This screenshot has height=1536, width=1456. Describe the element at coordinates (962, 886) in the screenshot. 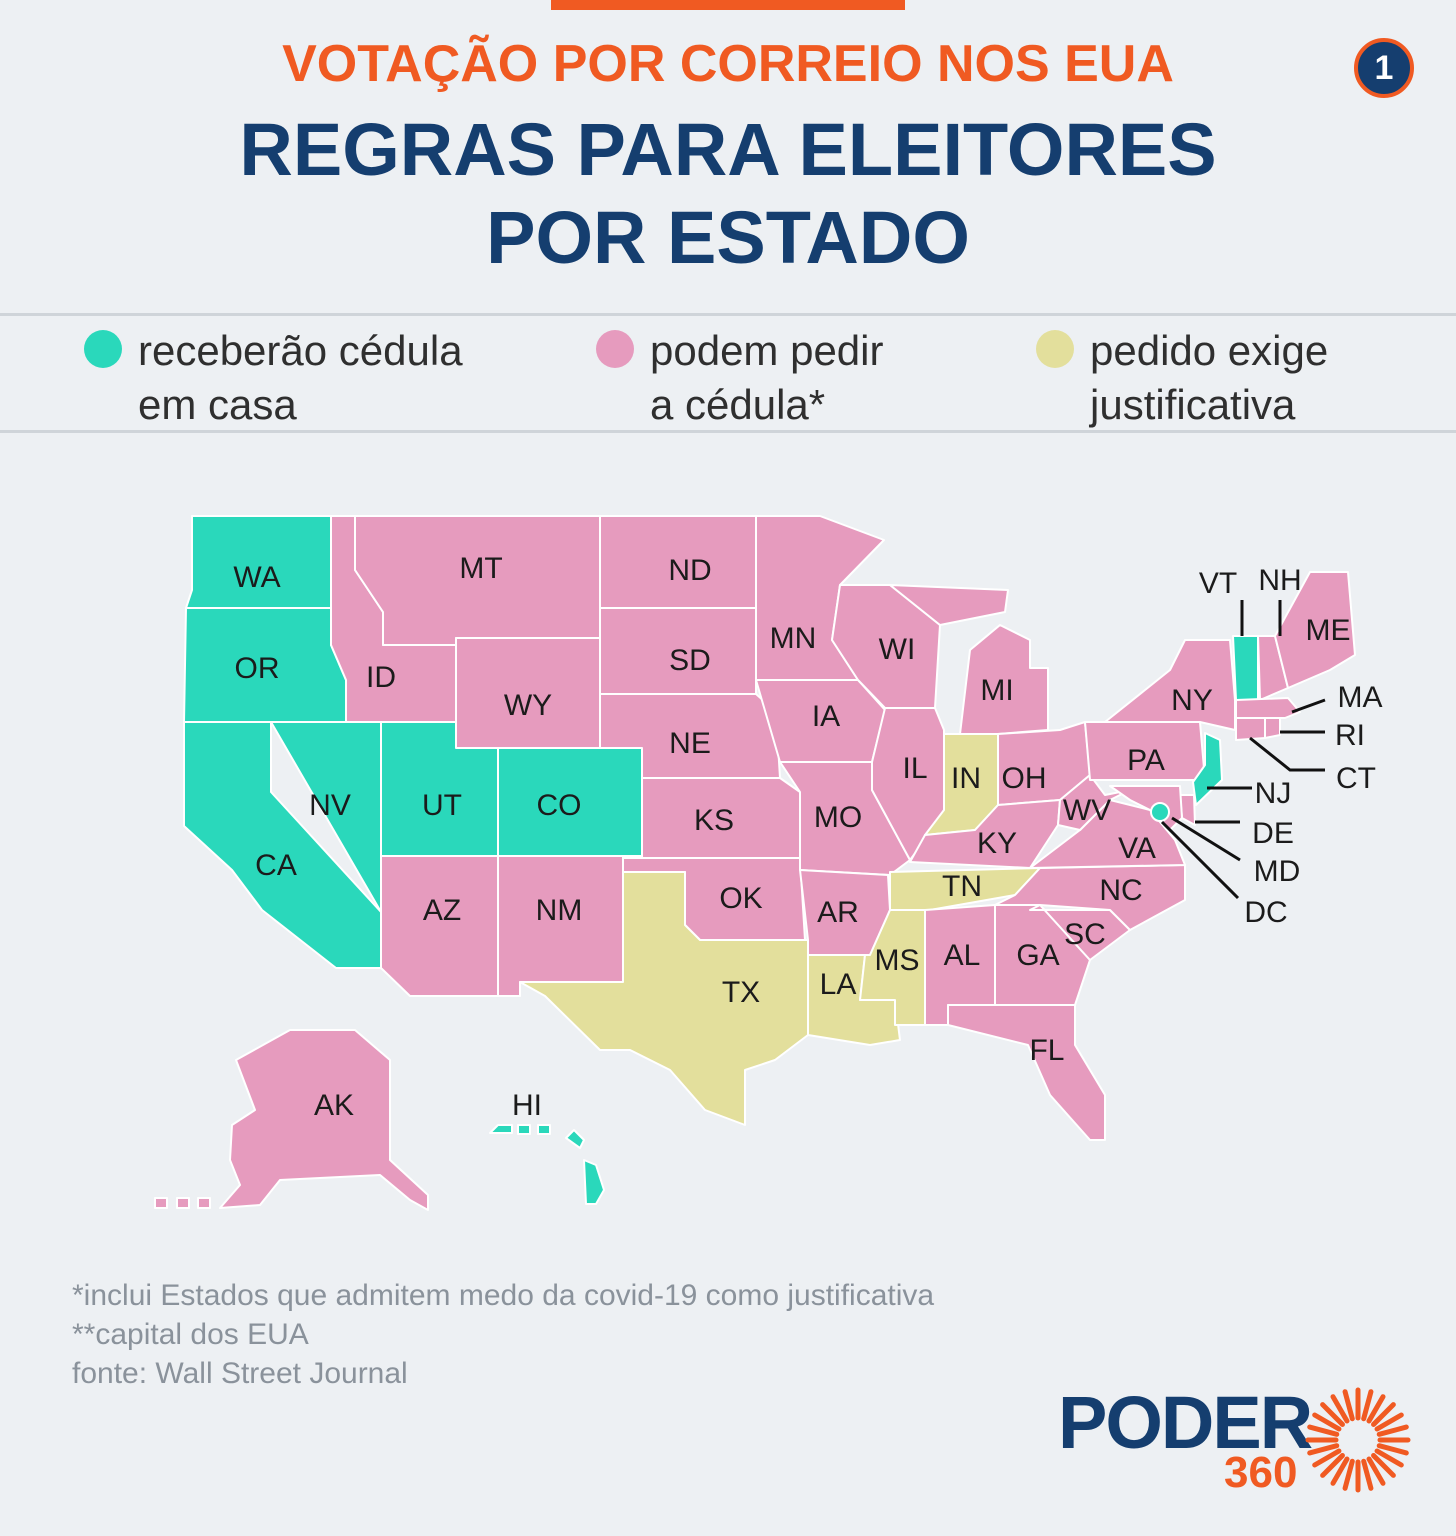

I see `label-tn: TN` at that location.